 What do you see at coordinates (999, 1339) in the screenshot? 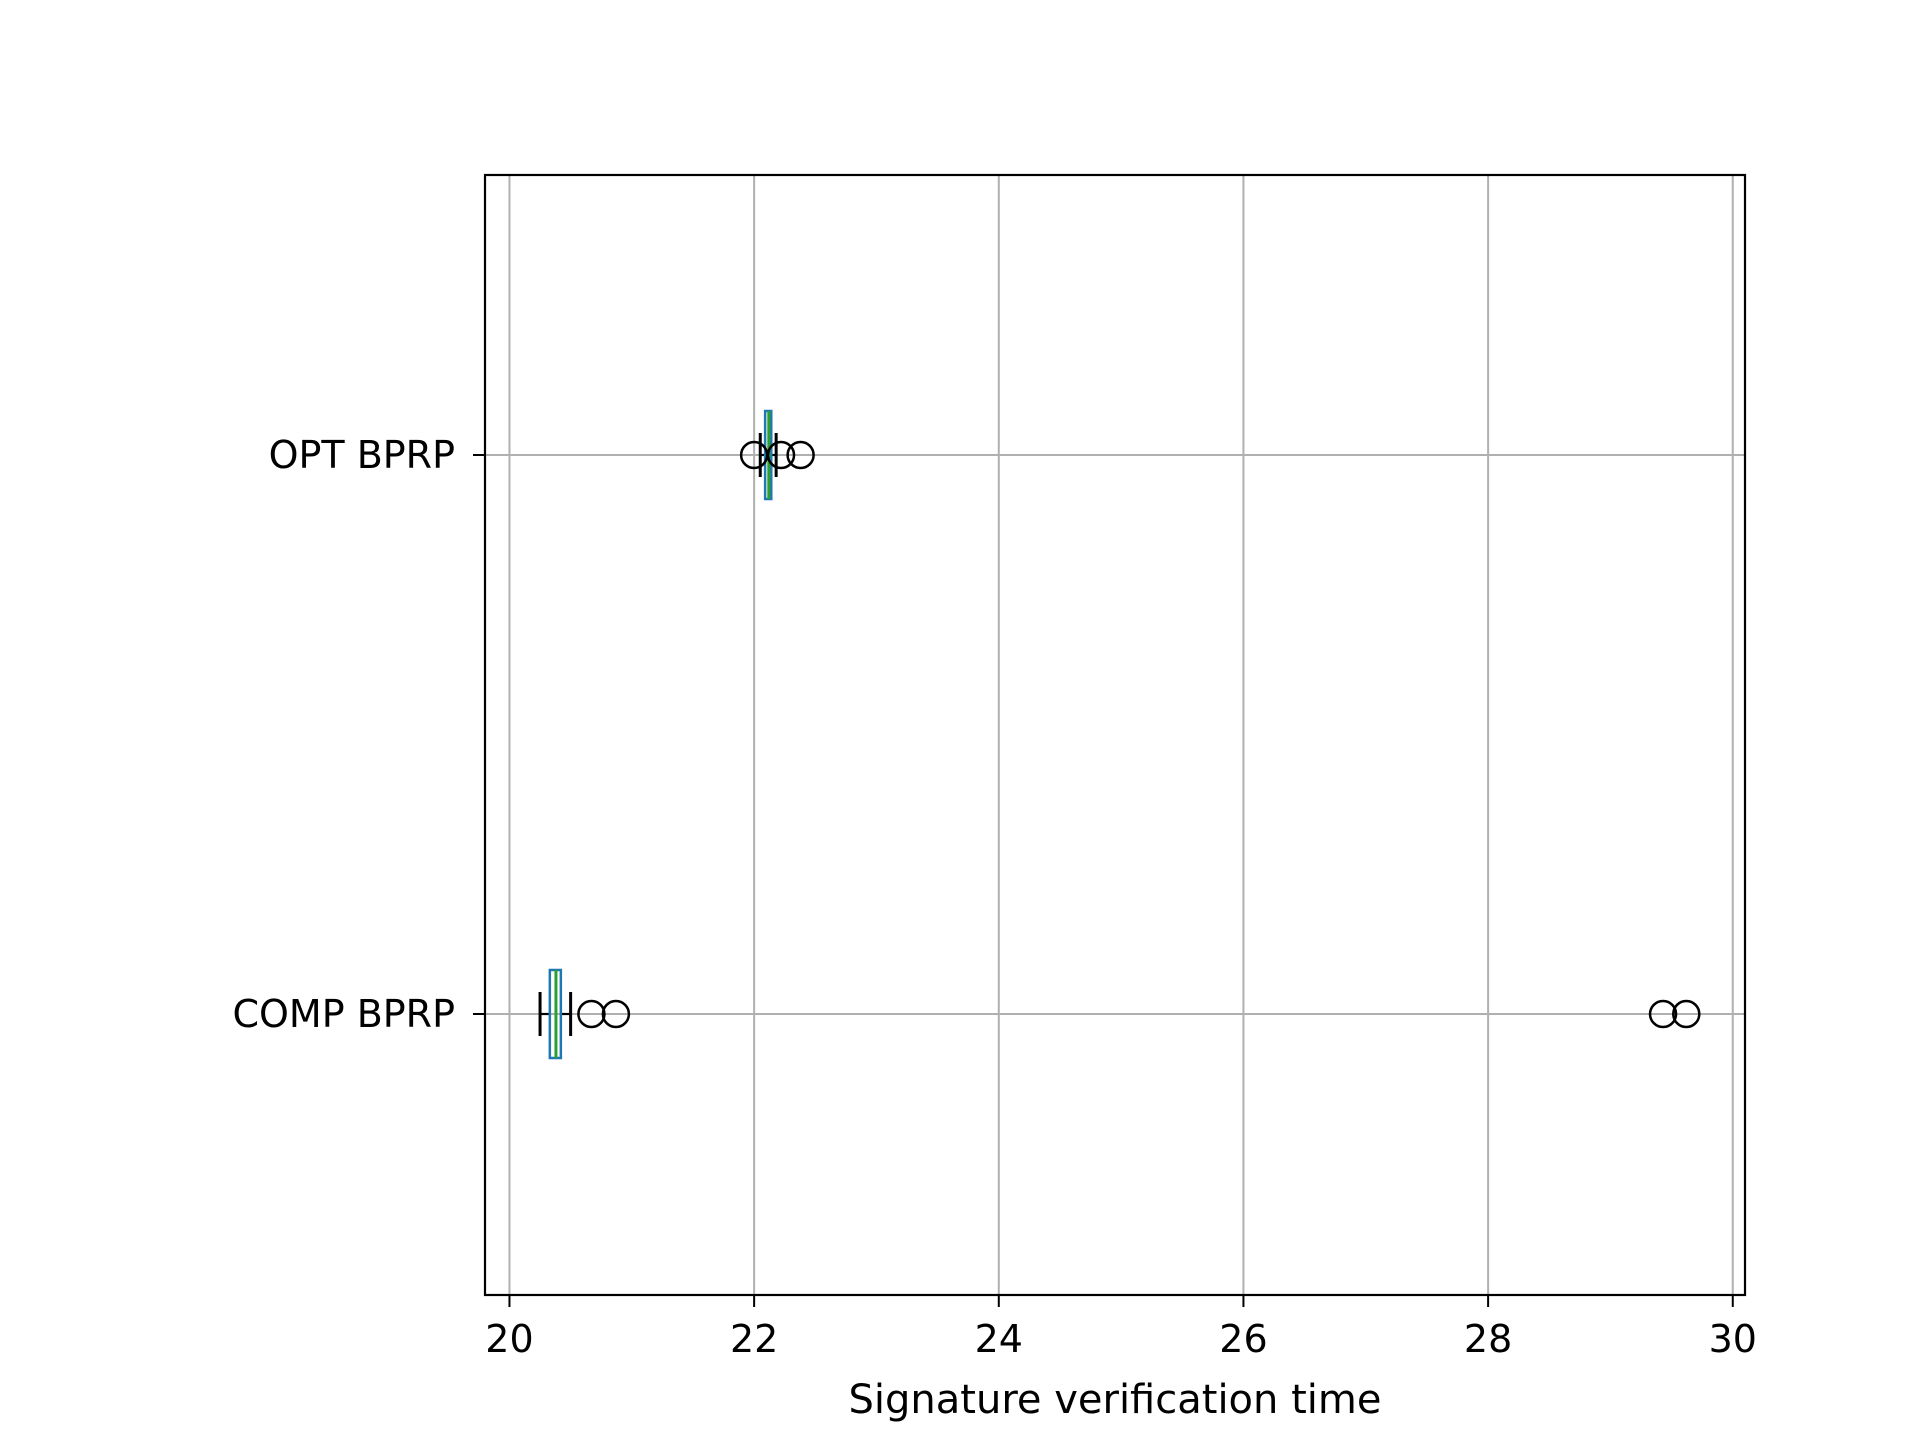
I see `x-tick-label: 24` at bounding box center [999, 1339].